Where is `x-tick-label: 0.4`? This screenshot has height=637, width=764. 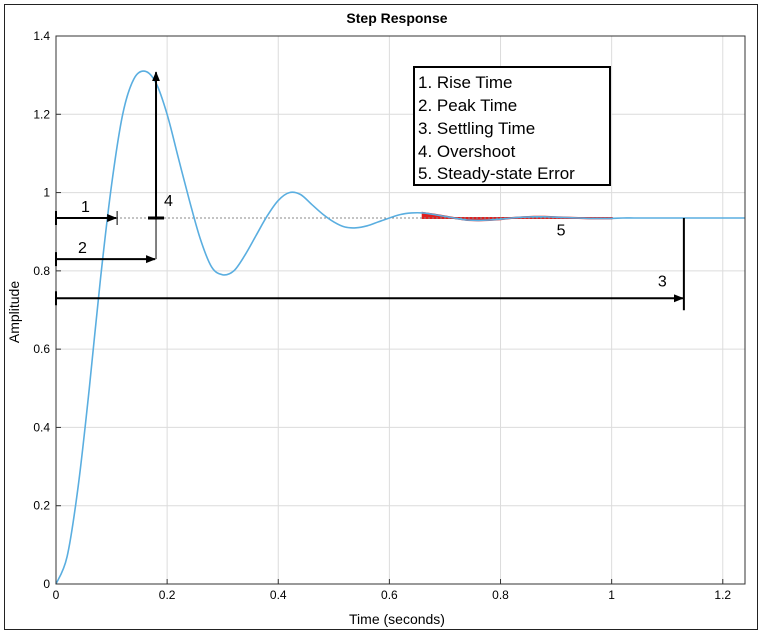 x-tick-label: 0.4 is located at coordinates (278, 595).